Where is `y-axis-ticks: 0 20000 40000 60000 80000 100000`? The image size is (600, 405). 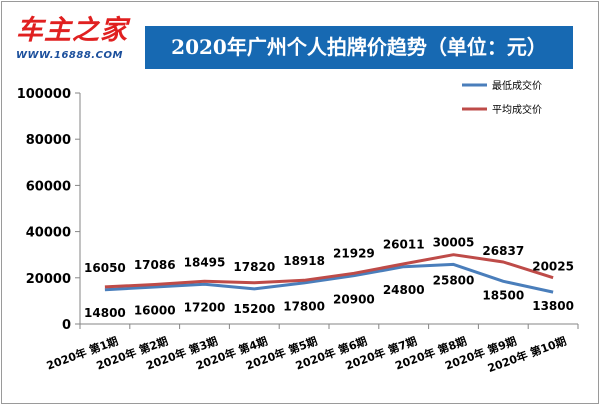 y-axis-ticks: 0 20000 40000 60000 80000 100000 is located at coordinates (48, 210).